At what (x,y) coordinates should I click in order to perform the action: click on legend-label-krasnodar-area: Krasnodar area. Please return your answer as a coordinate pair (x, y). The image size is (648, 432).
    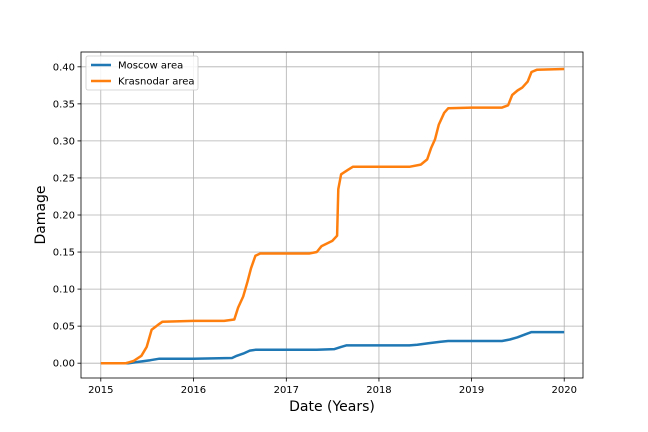
    Looking at the image, I should click on (156, 82).